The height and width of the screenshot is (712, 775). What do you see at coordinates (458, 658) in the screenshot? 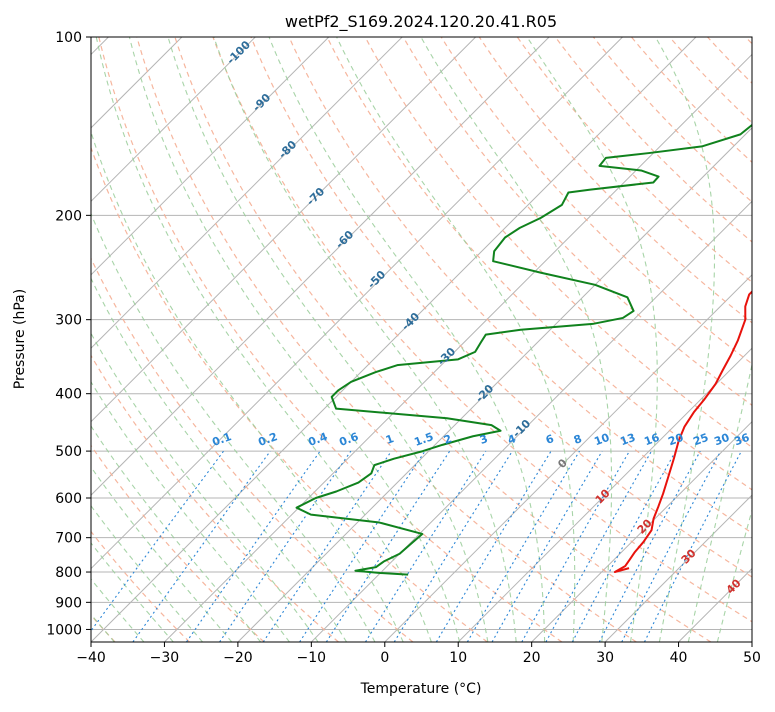
I see `x-tick-label: 10` at bounding box center [458, 658].